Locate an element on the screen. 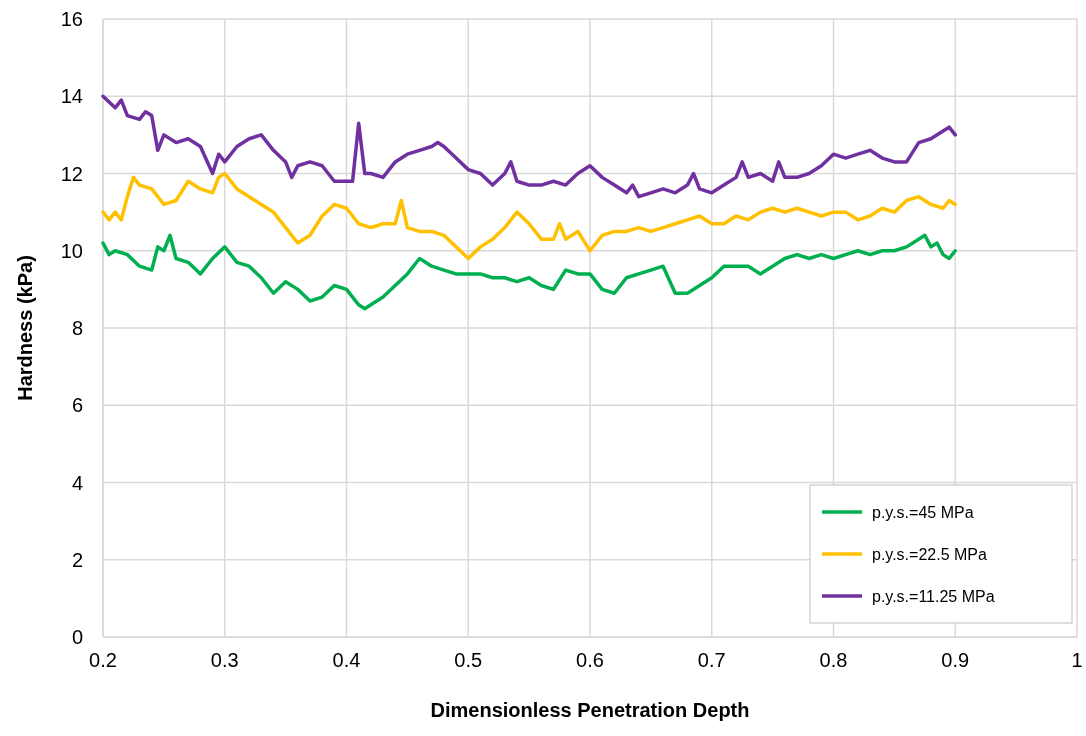  x-tick-label: 0.2 is located at coordinates (103, 660).